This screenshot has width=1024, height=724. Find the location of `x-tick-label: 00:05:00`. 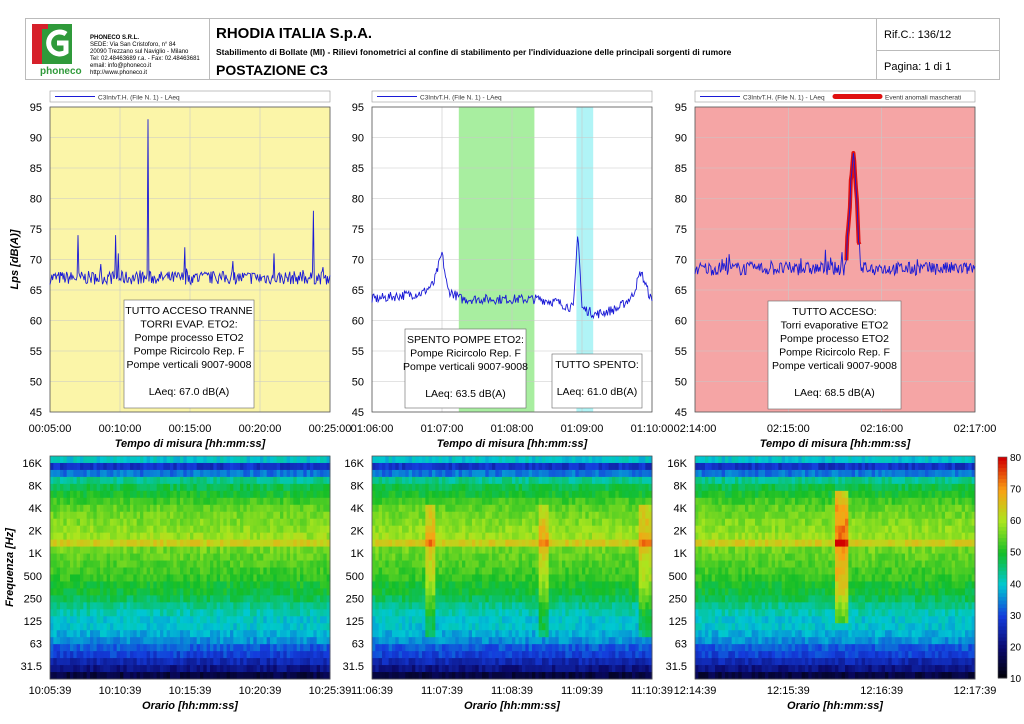

x-tick-label: 00:05:00 is located at coordinates (50, 429).